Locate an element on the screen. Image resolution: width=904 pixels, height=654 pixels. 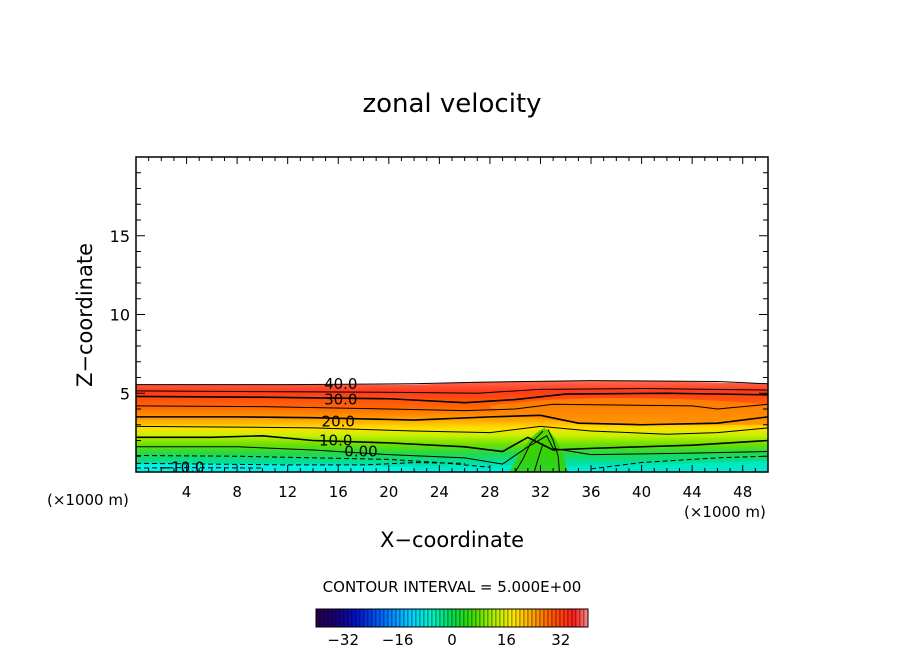
contour-label: 30.0 is located at coordinates (340, 400).